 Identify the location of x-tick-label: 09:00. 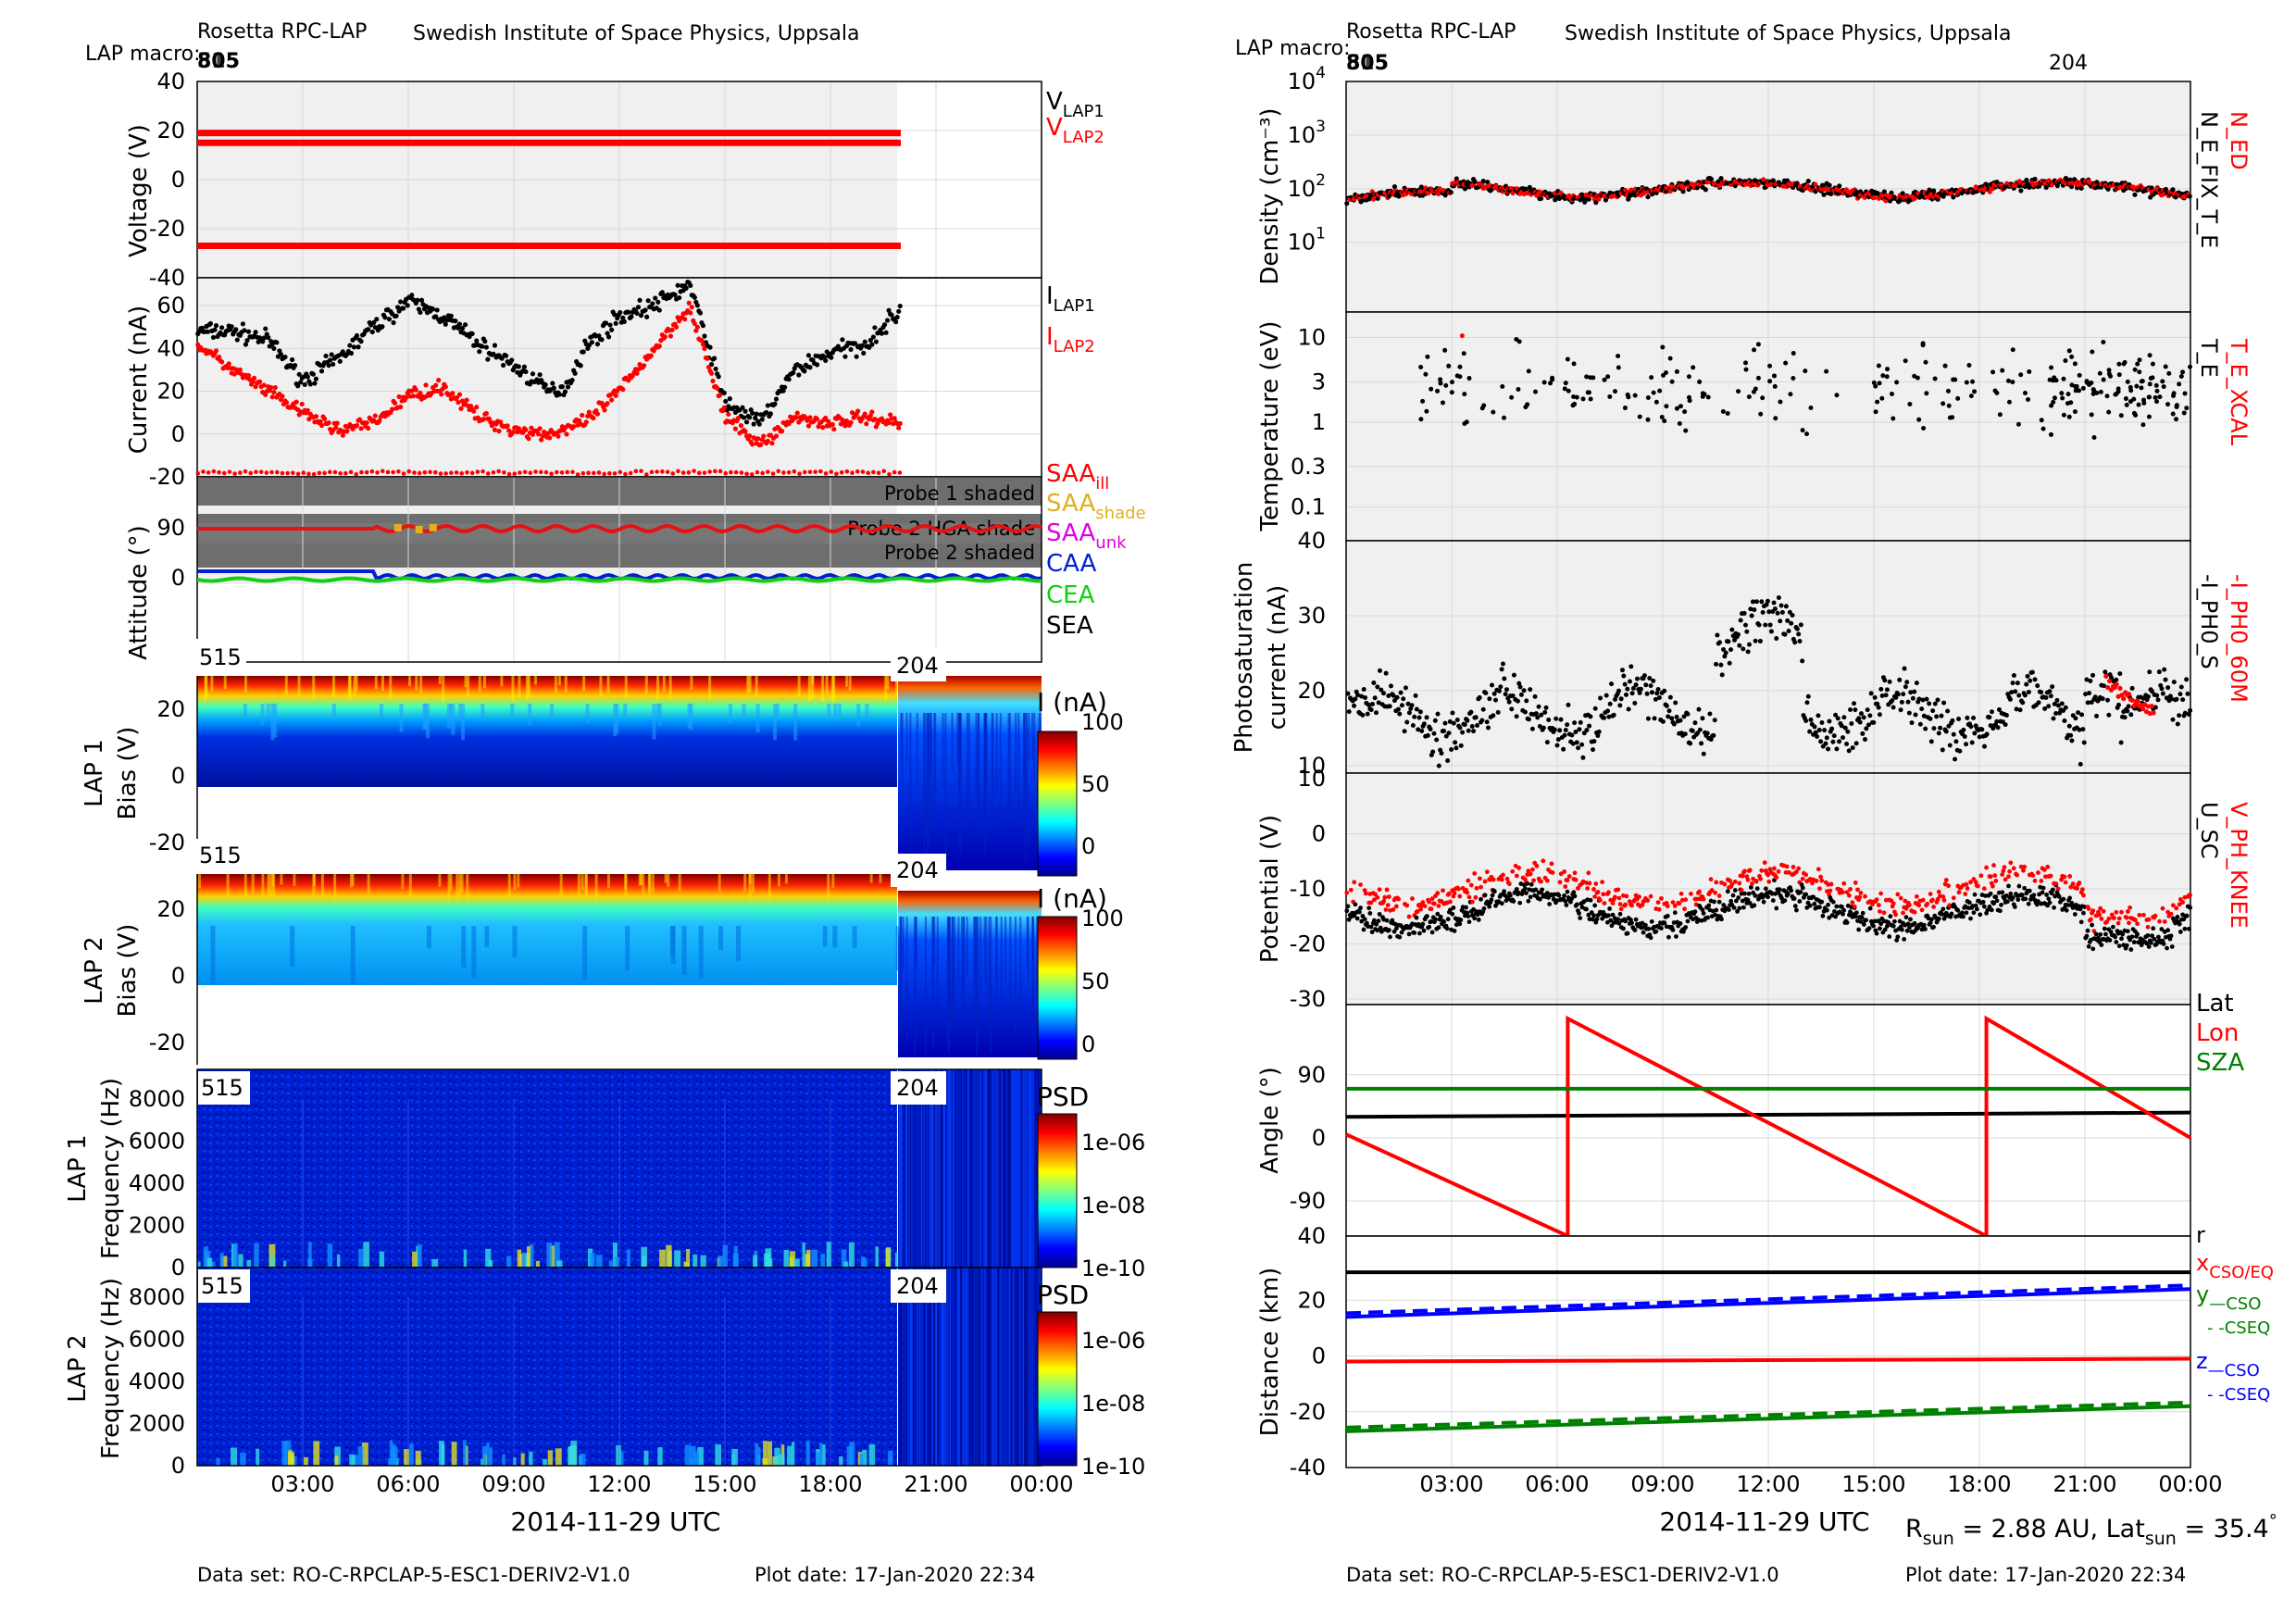
(513, 1484).